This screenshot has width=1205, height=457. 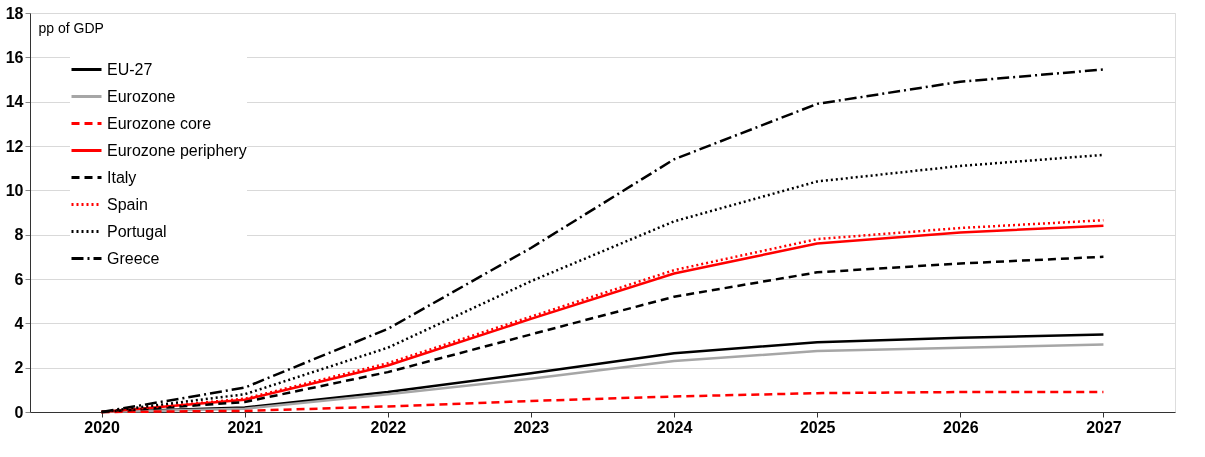 I want to click on x-tick-label: 2027, so click(x=1104, y=427).